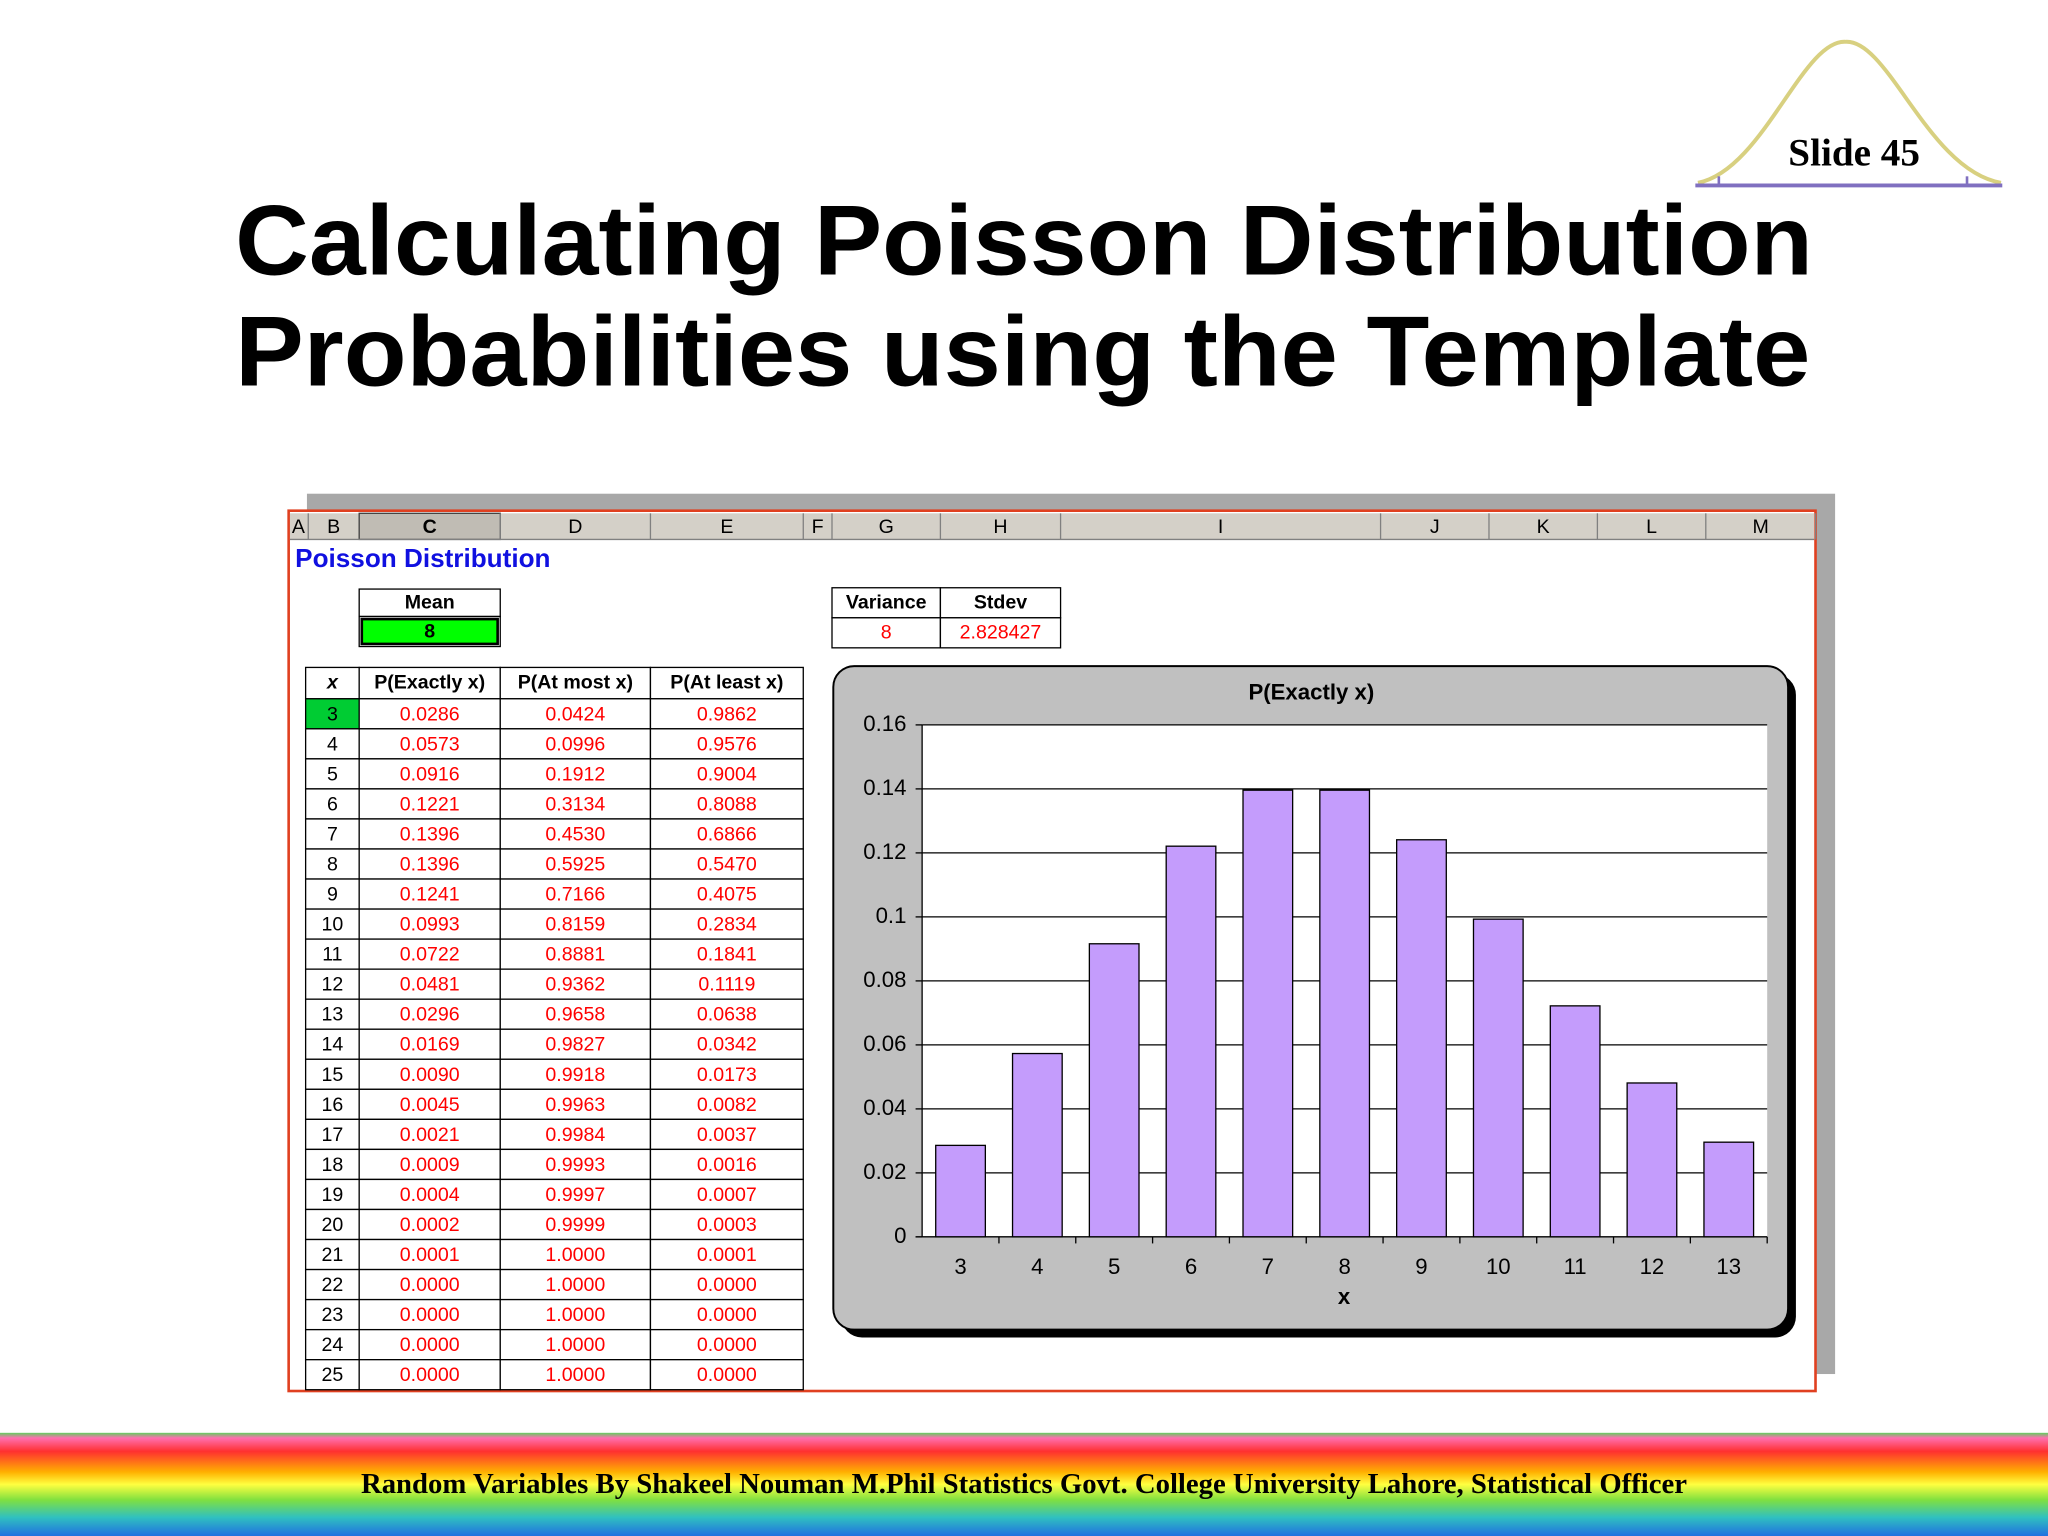  I want to click on column-letter: E, so click(726, 527).